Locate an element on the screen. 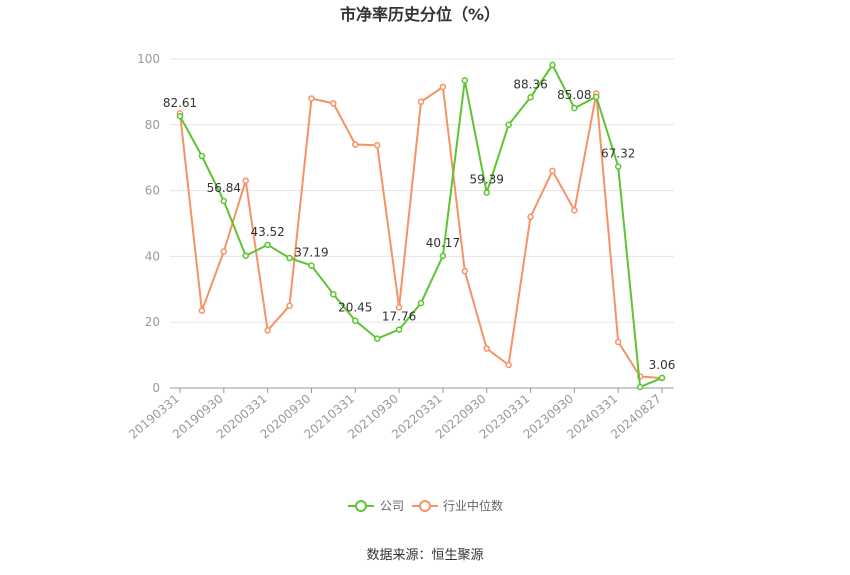 The height and width of the screenshot is (575, 850). source-note: 数据来源：恒生聚源 is located at coordinates (424, 555).